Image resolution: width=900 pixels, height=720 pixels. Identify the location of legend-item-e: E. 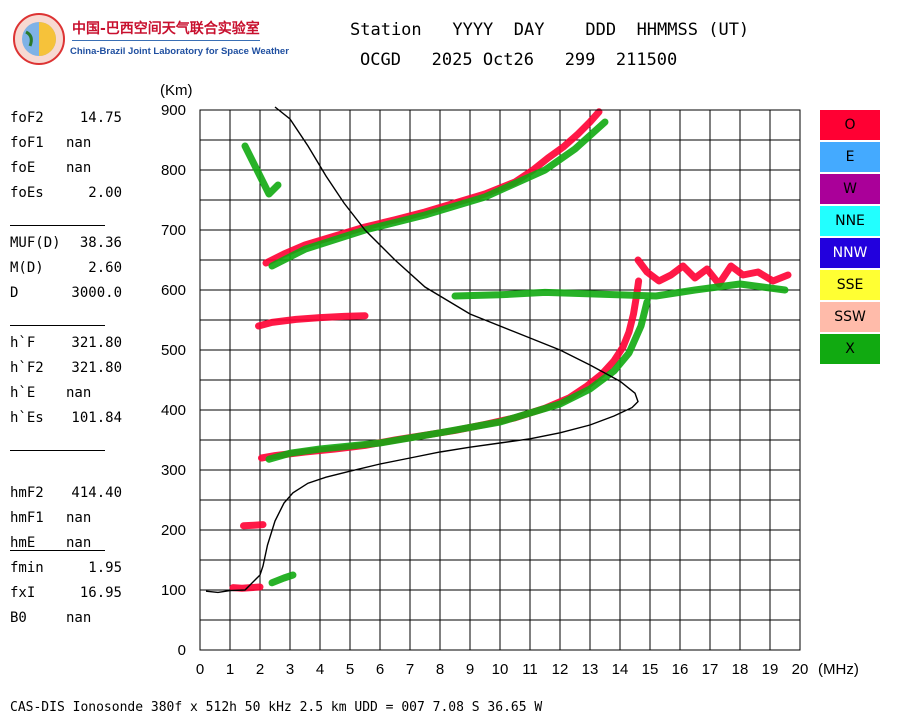
(850, 157).